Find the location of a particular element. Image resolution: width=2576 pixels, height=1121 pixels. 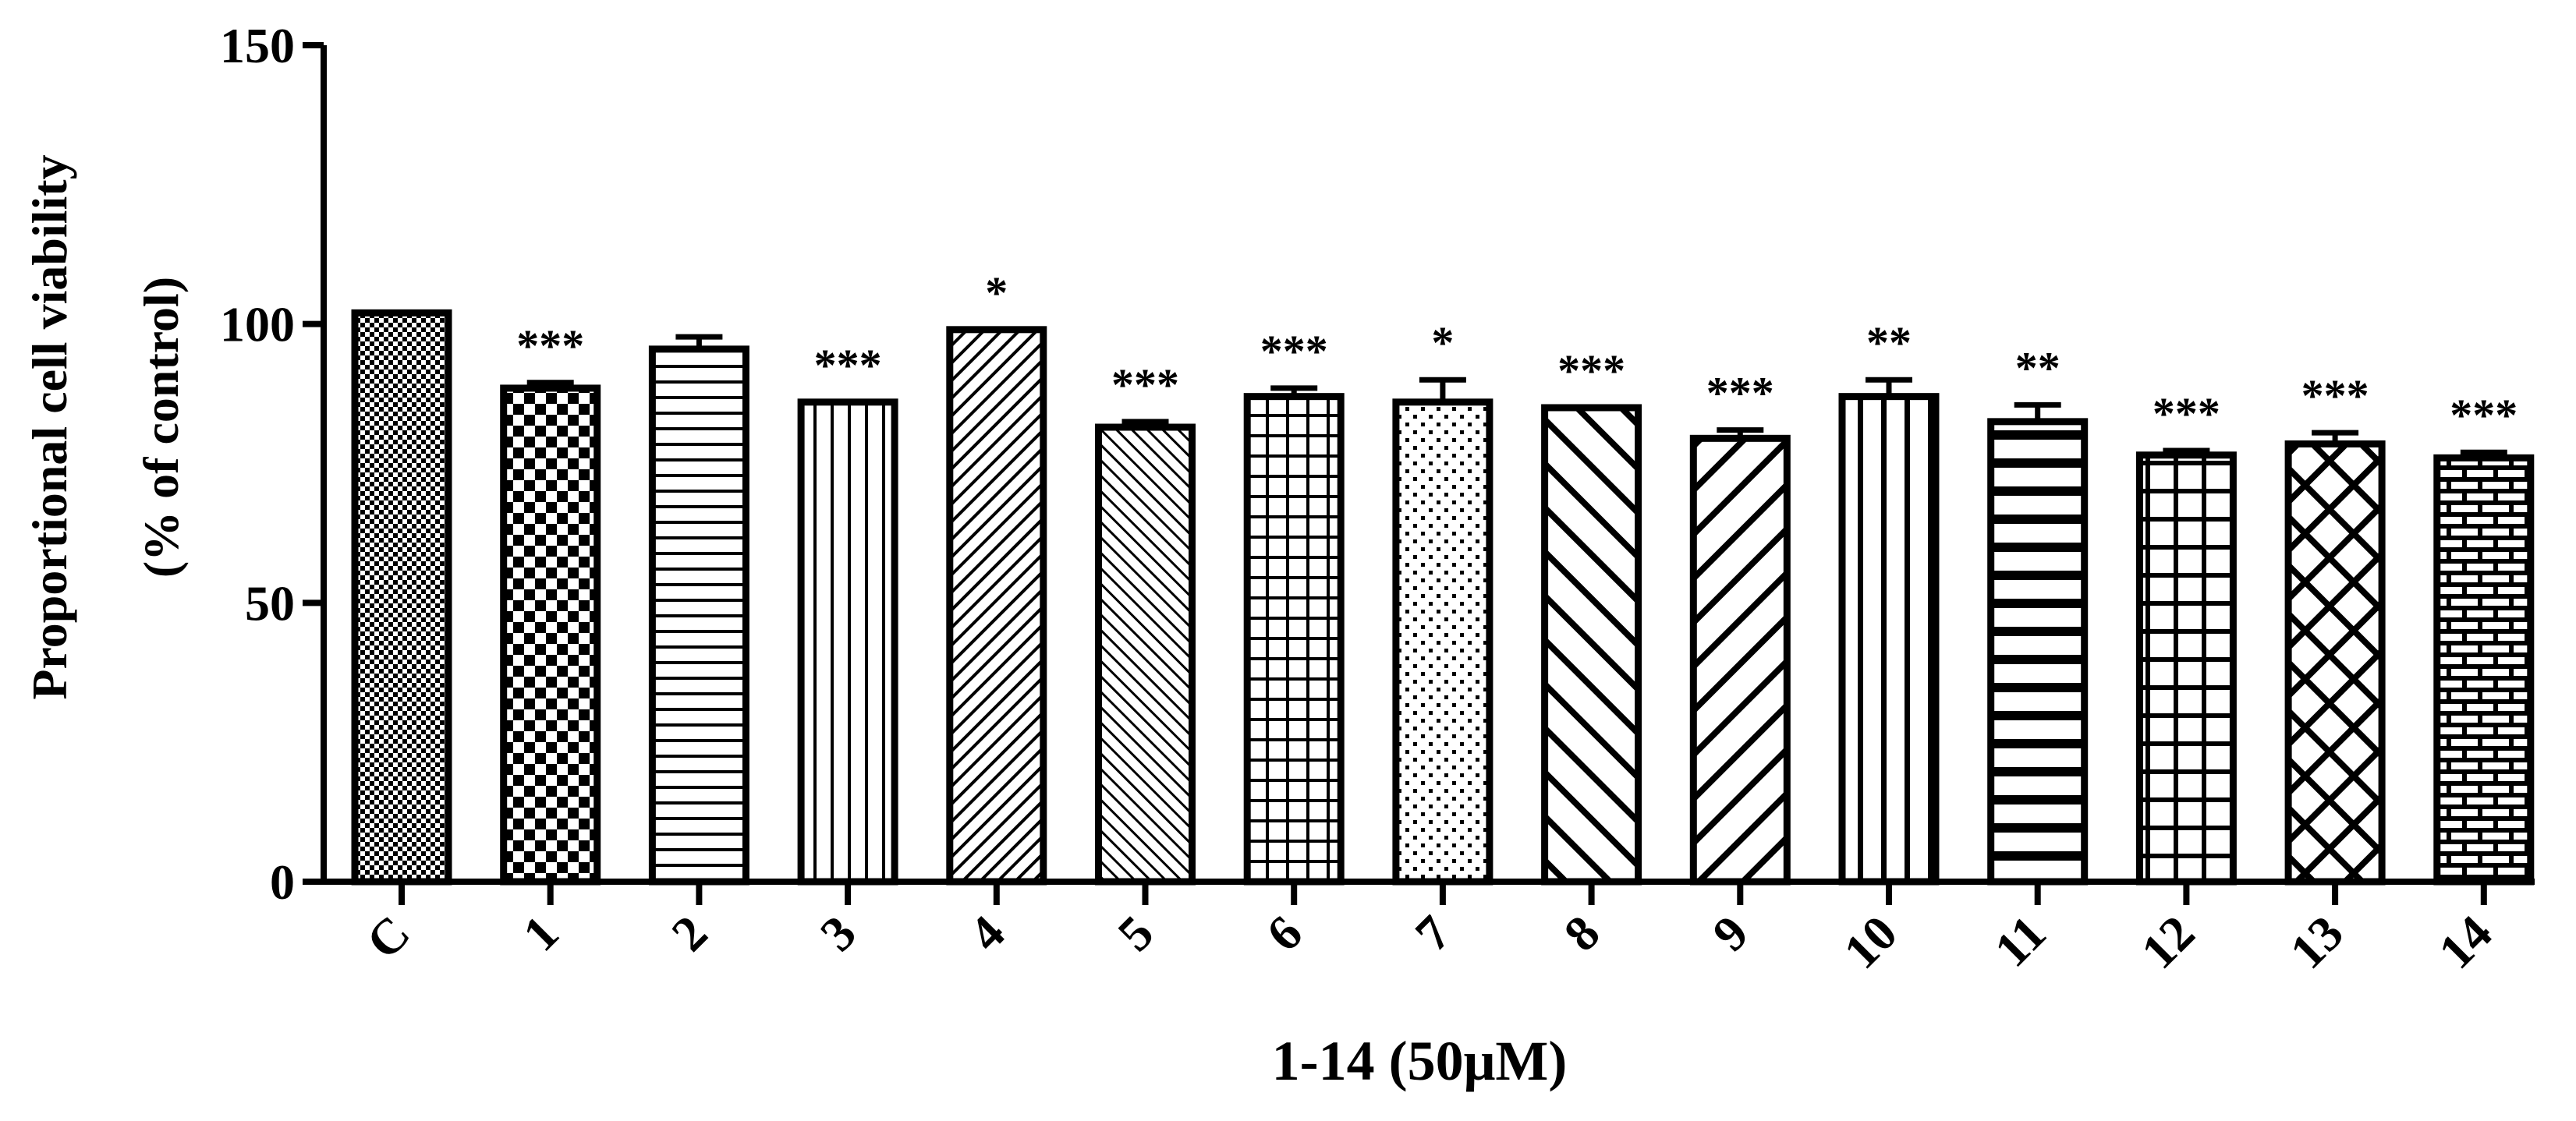

x-axis-ticks: C 1 2 3 4 5 6 7 8 9 10 11 12 13 14 is located at coordinates (1430, 930).